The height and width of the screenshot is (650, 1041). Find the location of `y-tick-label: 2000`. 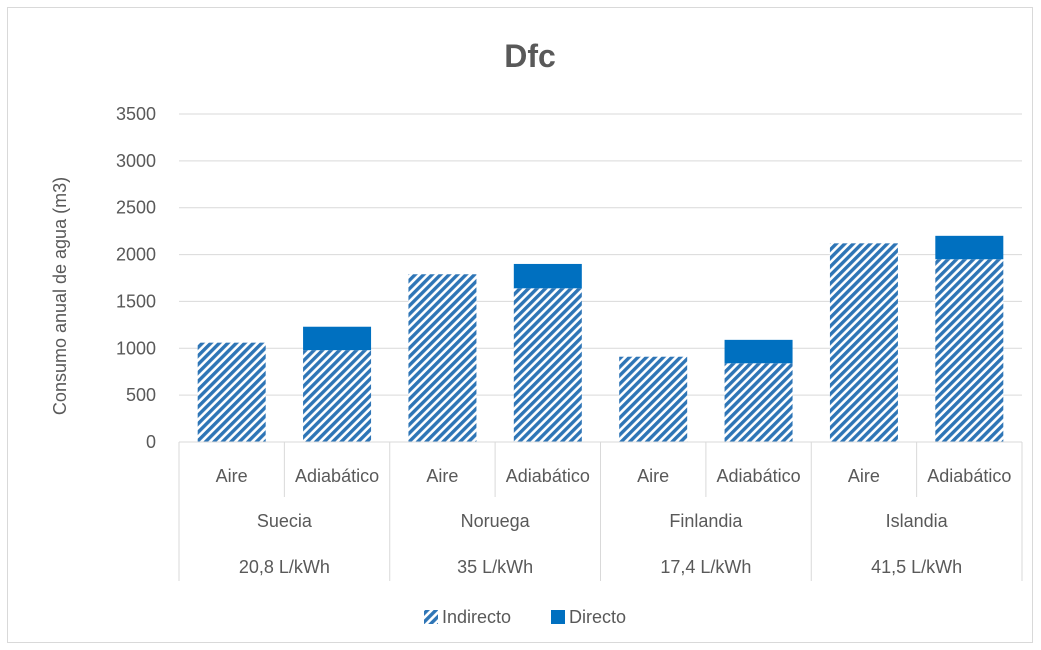

y-tick-label: 2000 is located at coordinates (136, 255).